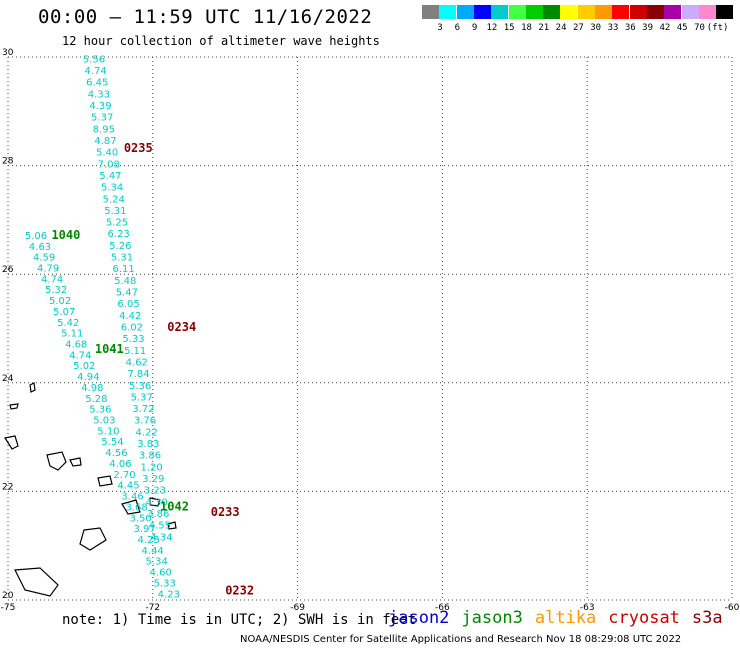 This screenshot has width=740, height=650. What do you see at coordinates (108, 431) in the screenshot?
I see `wave-height-point: 5.10` at bounding box center [108, 431].